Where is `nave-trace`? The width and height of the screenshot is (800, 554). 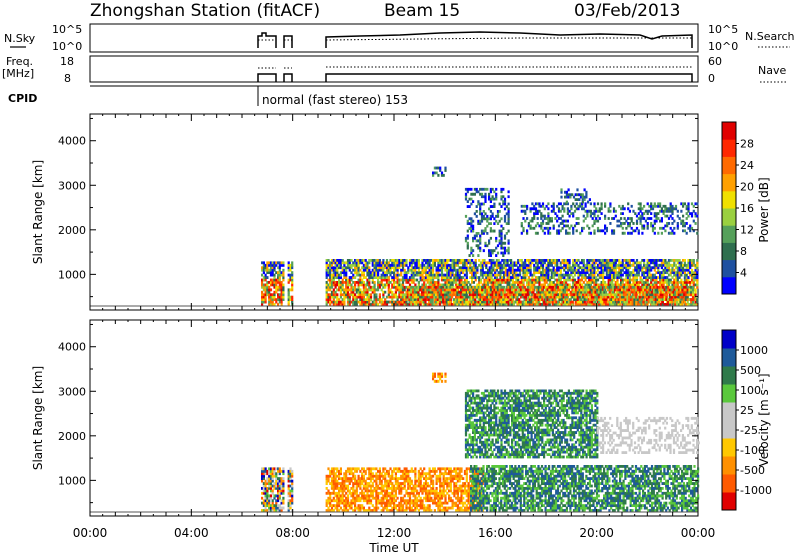
nave-trace is located at coordinates (475, 67).